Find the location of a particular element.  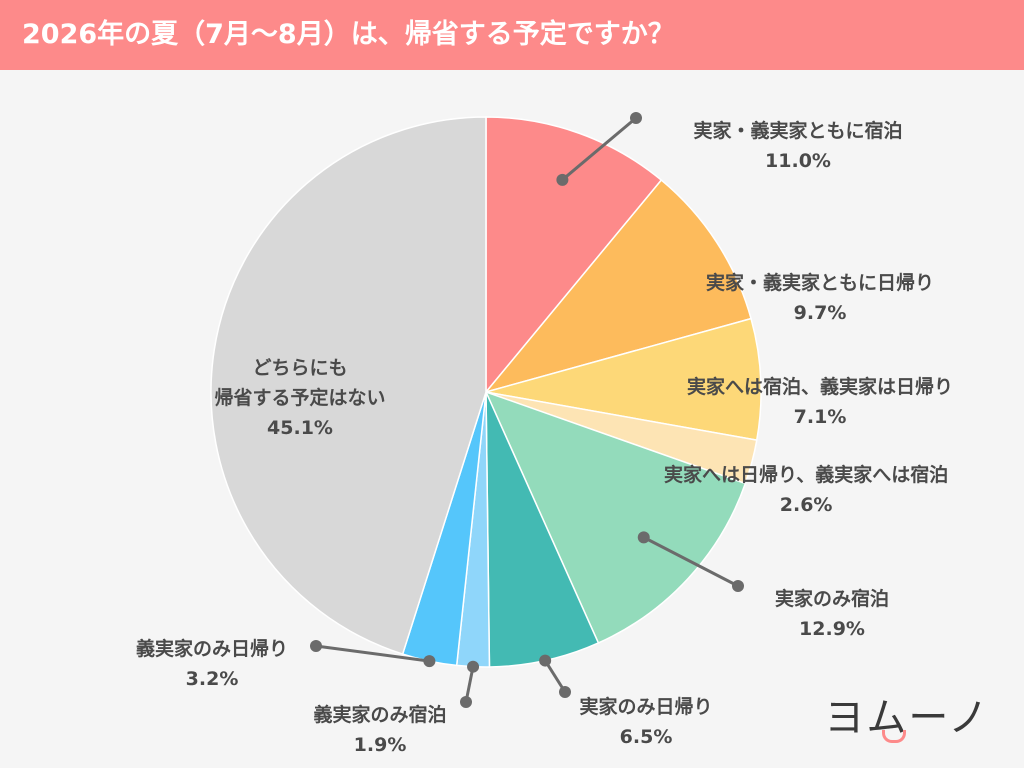

logo-smile-mark is located at coordinates (894, 736).